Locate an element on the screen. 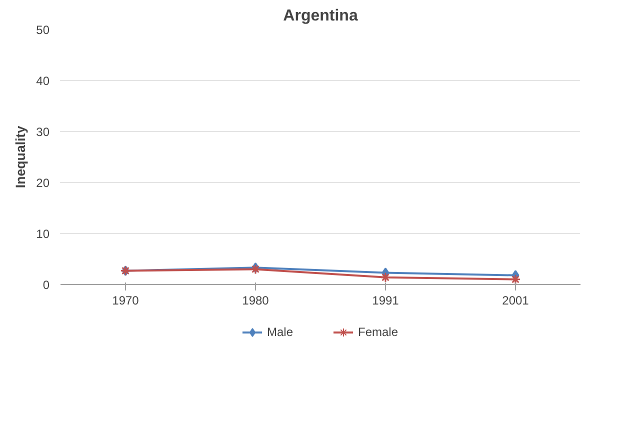 This screenshot has height=424, width=640. y-tick-label: 40 is located at coordinates (43, 81).